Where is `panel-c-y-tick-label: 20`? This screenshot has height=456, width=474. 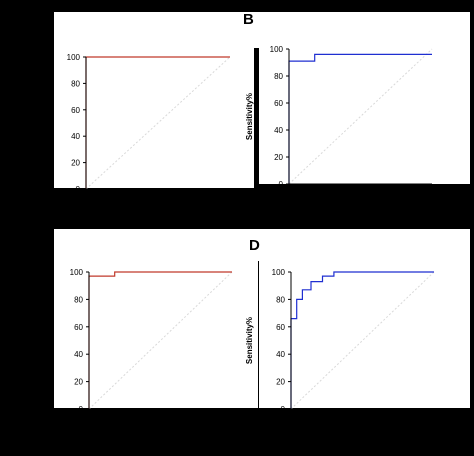
panel-c-y-tick-label: 20 is located at coordinates (78, 382).